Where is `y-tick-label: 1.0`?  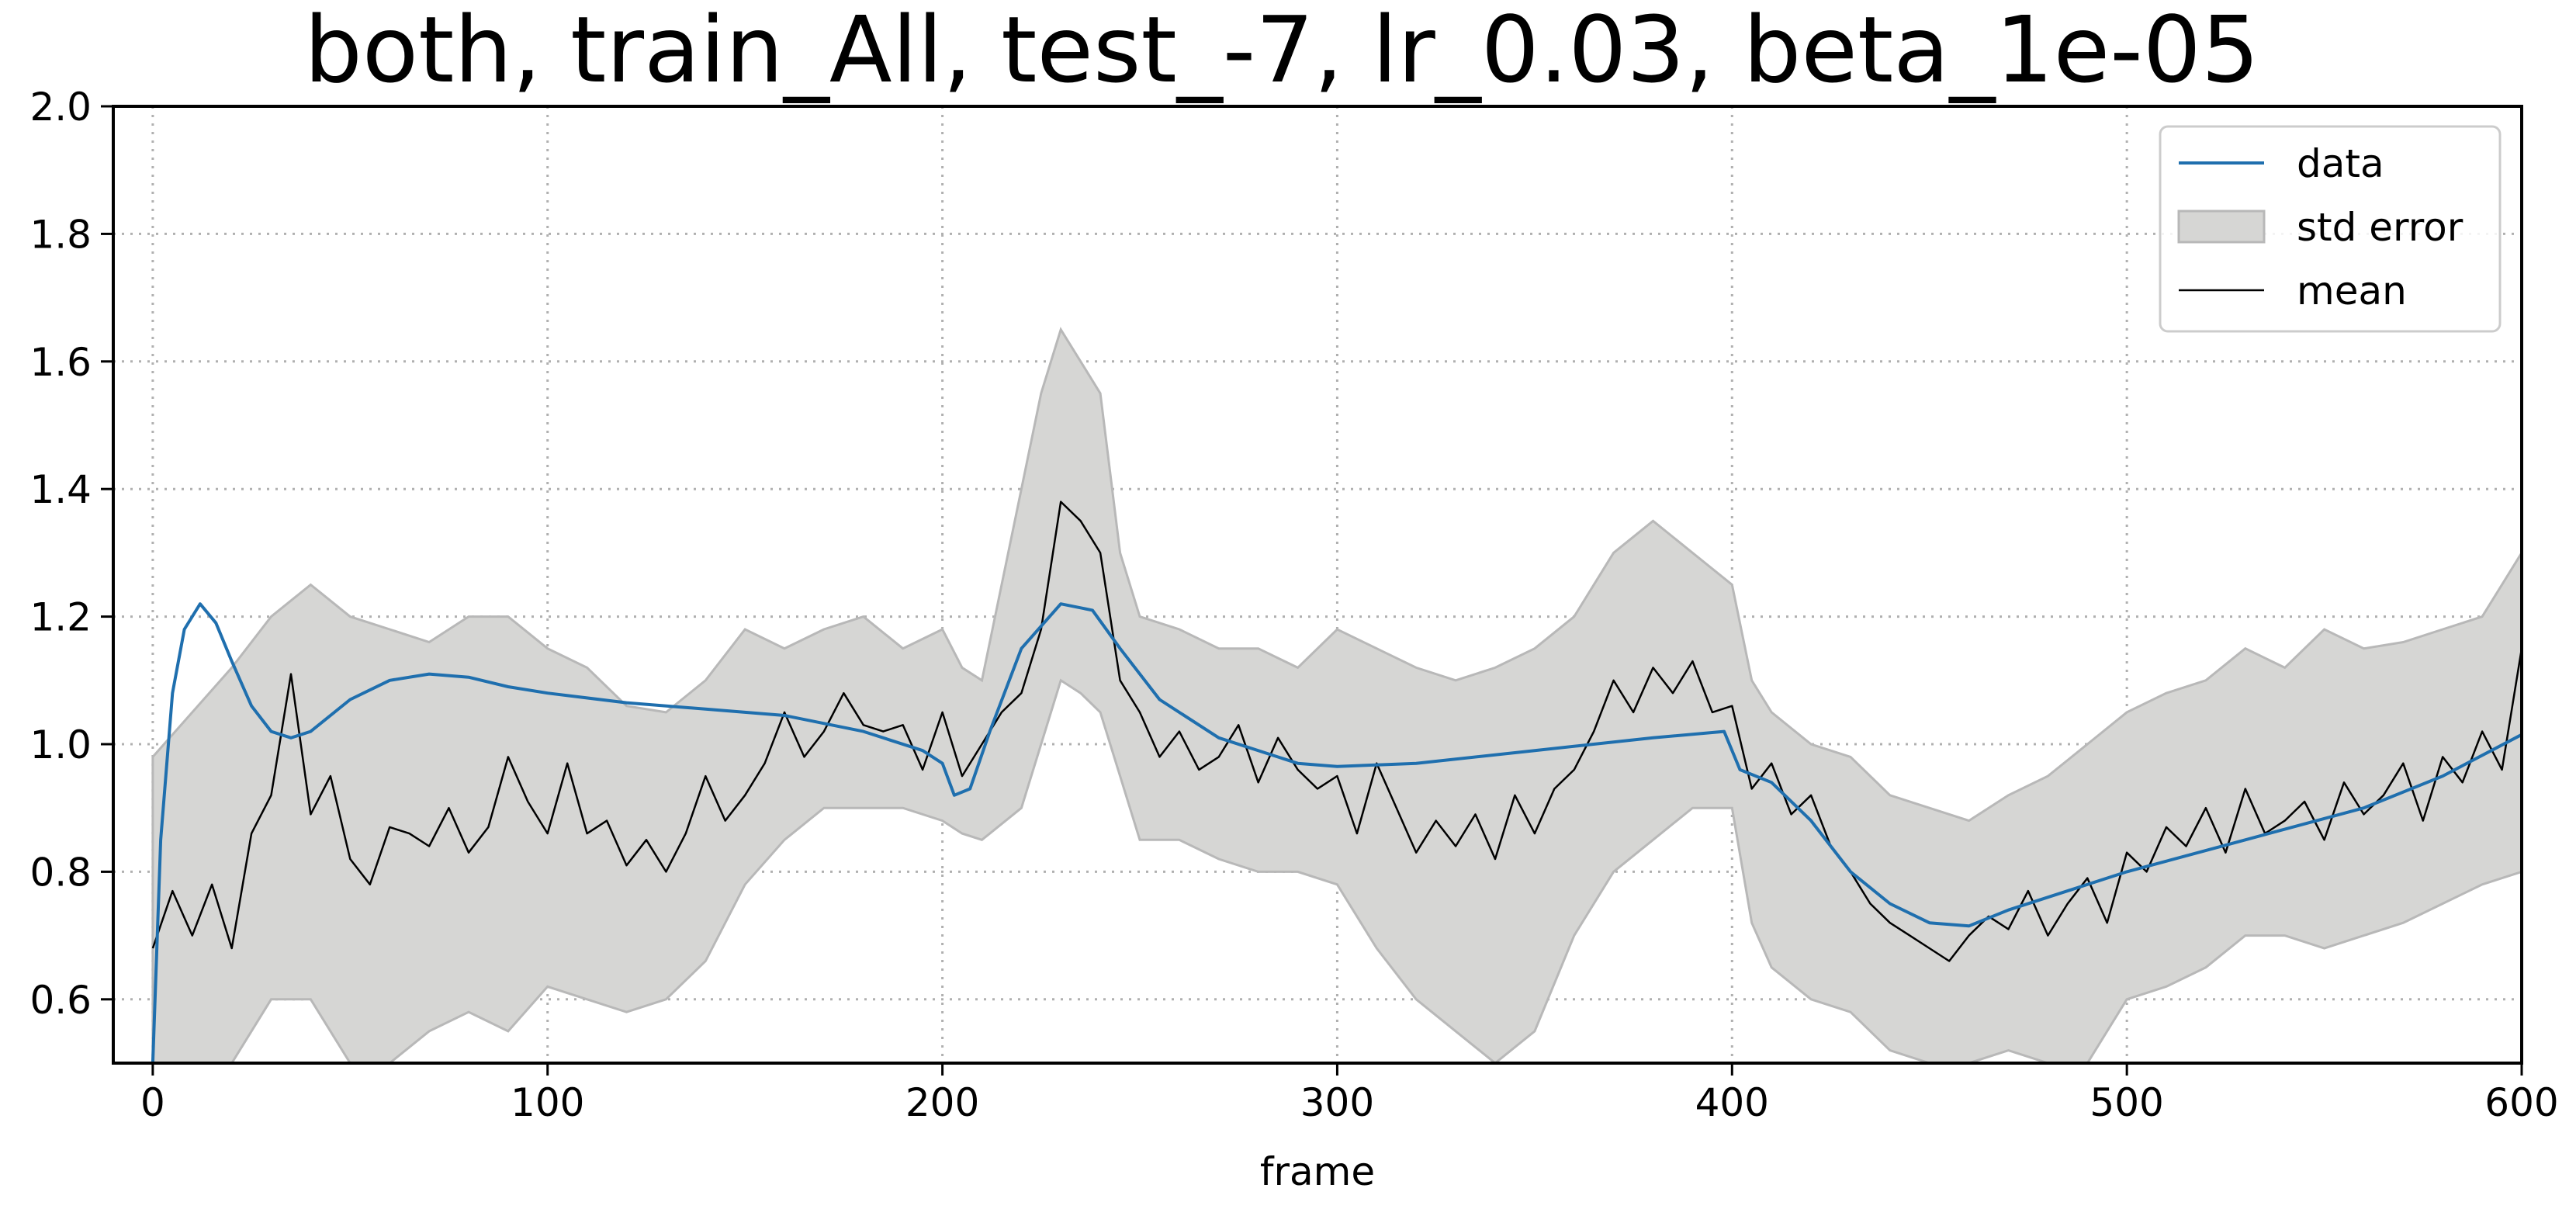
y-tick-label: 1.0 is located at coordinates (60, 744).